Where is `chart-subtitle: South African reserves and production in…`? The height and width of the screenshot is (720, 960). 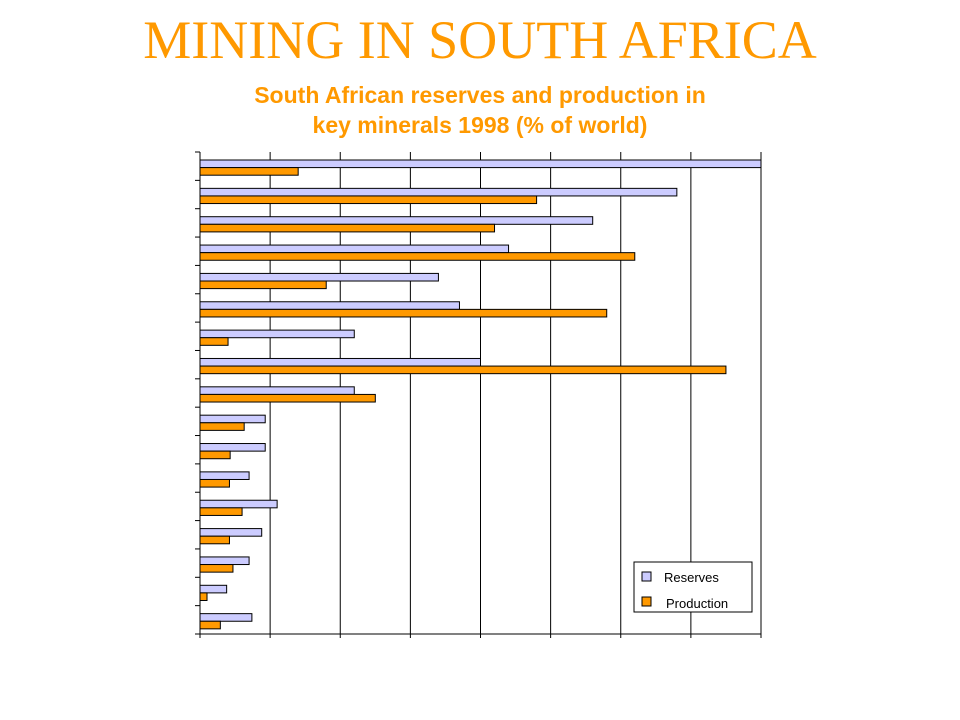 chart-subtitle: South African reserves and production in… is located at coordinates (480, 110).